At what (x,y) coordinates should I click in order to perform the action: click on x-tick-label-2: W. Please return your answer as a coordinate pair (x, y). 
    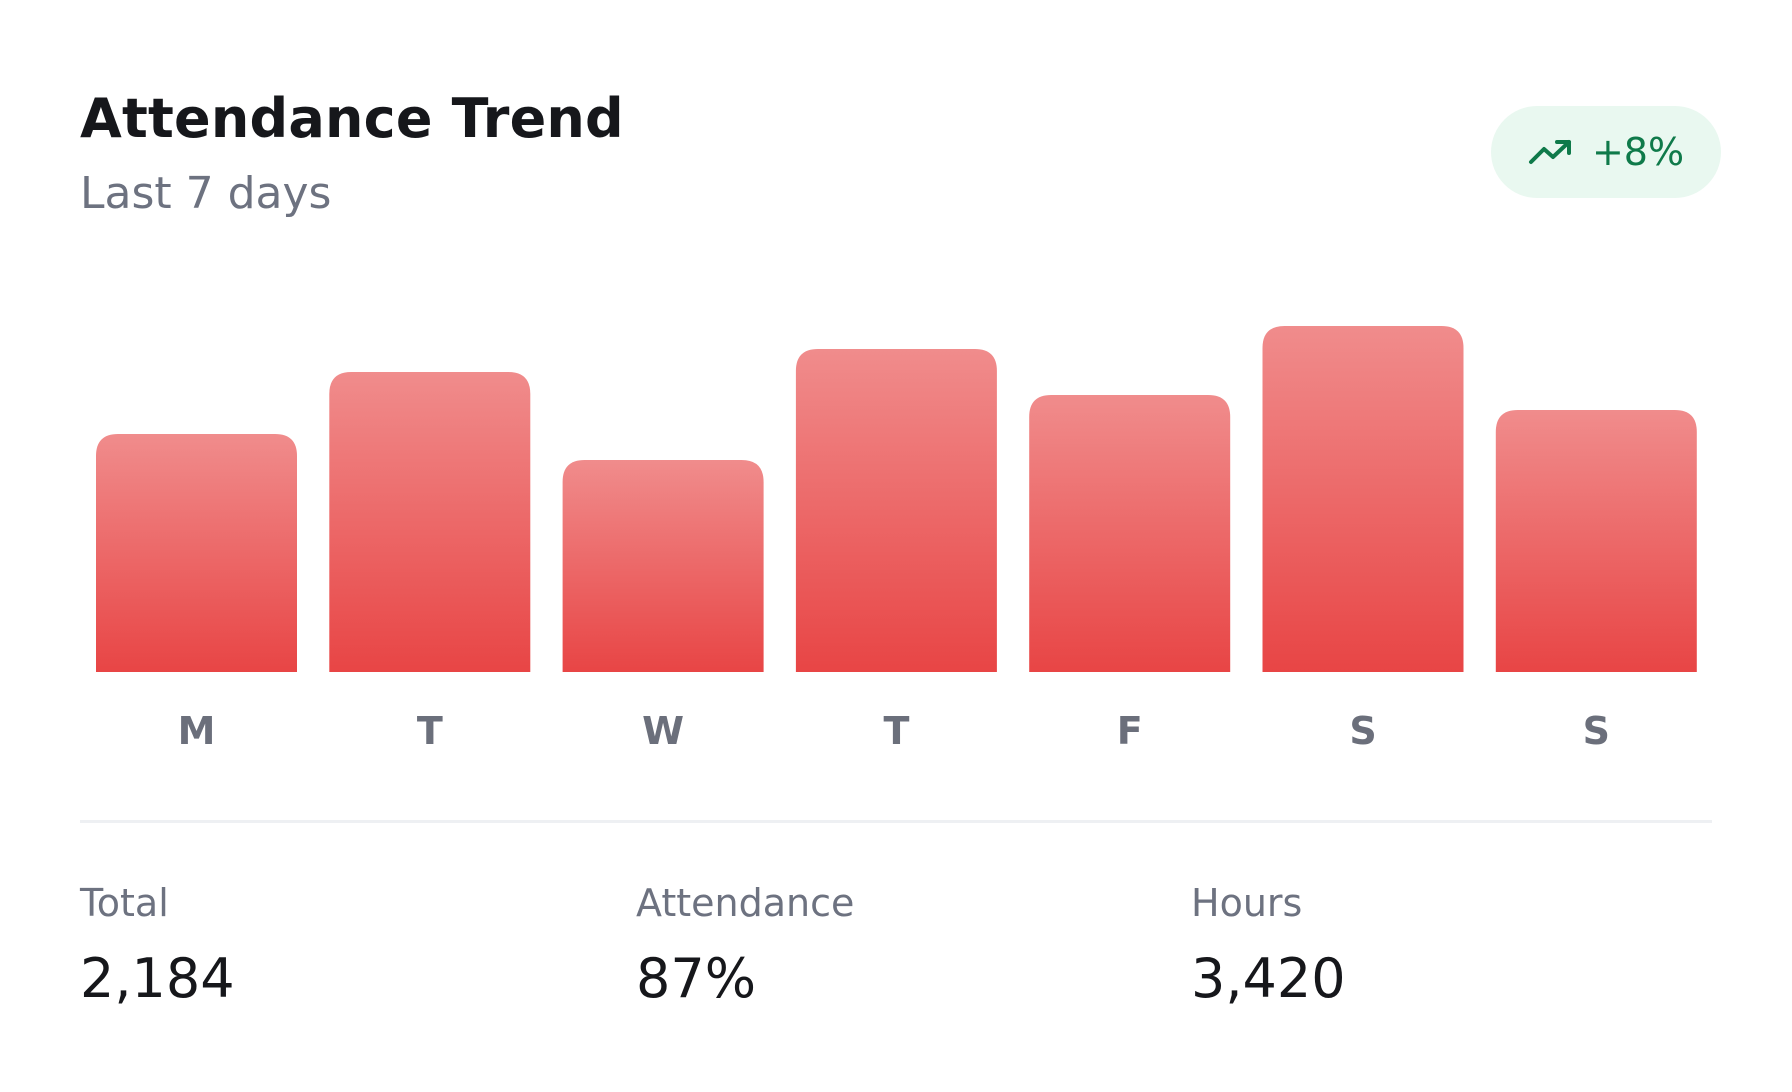
    Looking at the image, I should click on (663, 731).